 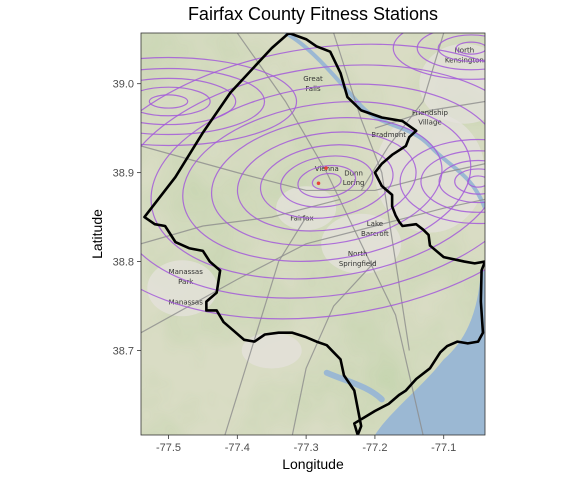 What do you see at coordinates (464, 60) in the screenshot?
I see `place-label: Kensington` at bounding box center [464, 60].